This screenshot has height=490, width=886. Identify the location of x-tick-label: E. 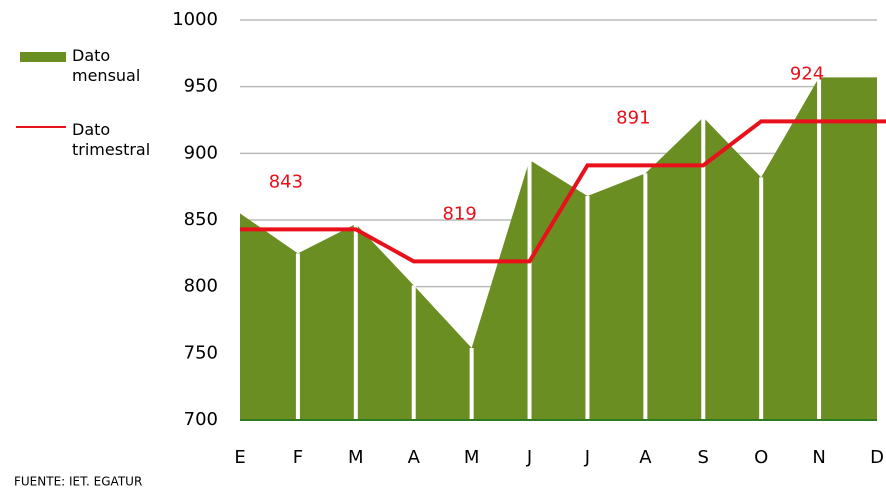
(239, 457).